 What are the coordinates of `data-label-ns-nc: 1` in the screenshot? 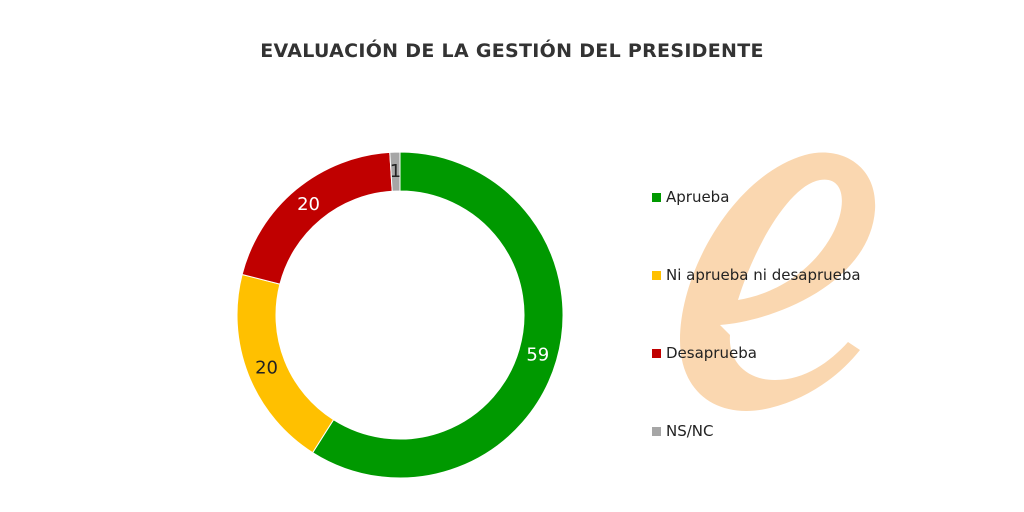 It's located at (395, 171).